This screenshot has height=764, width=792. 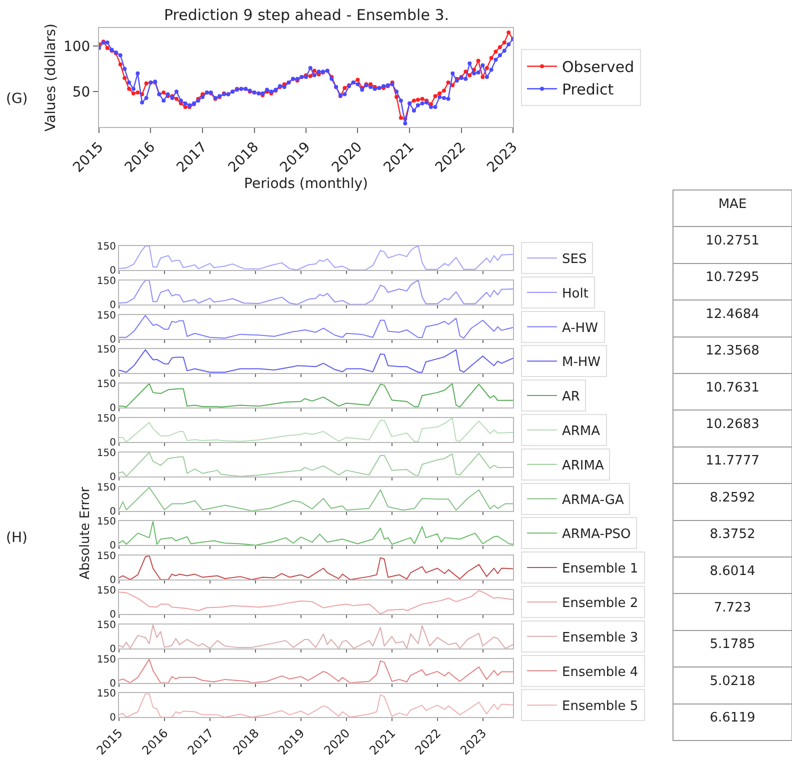 What do you see at coordinates (575, 294) in the screenshot?
I see `legend-label: Holt` at bounding box center [575, 294].